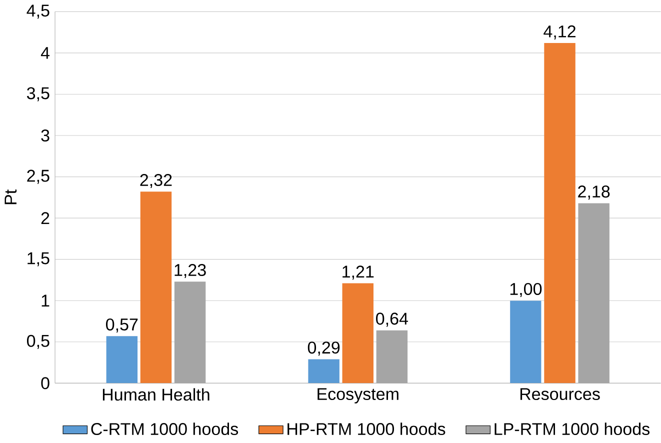 This screenshot has height=443, width=661. What do you see at coordinates (45, 218) in the screenshot?
I see `y-tick-label: 2` at bounding box center [45, 218].